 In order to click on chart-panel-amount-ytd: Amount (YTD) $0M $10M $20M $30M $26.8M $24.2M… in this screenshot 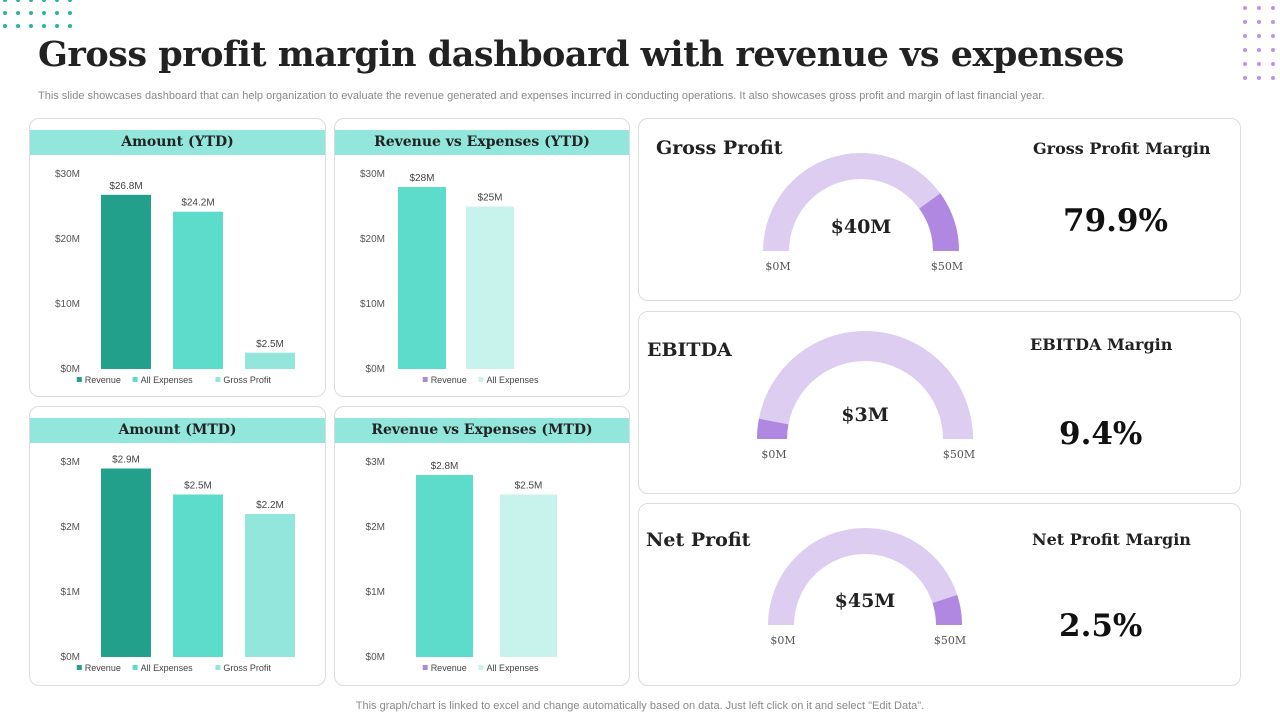, I will do `click(177, 257)`.